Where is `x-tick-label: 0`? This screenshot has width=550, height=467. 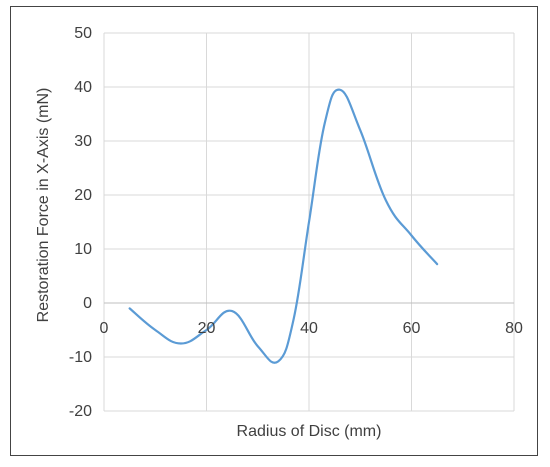 x-tick-label: 0 is located at coordinates (104, 328).